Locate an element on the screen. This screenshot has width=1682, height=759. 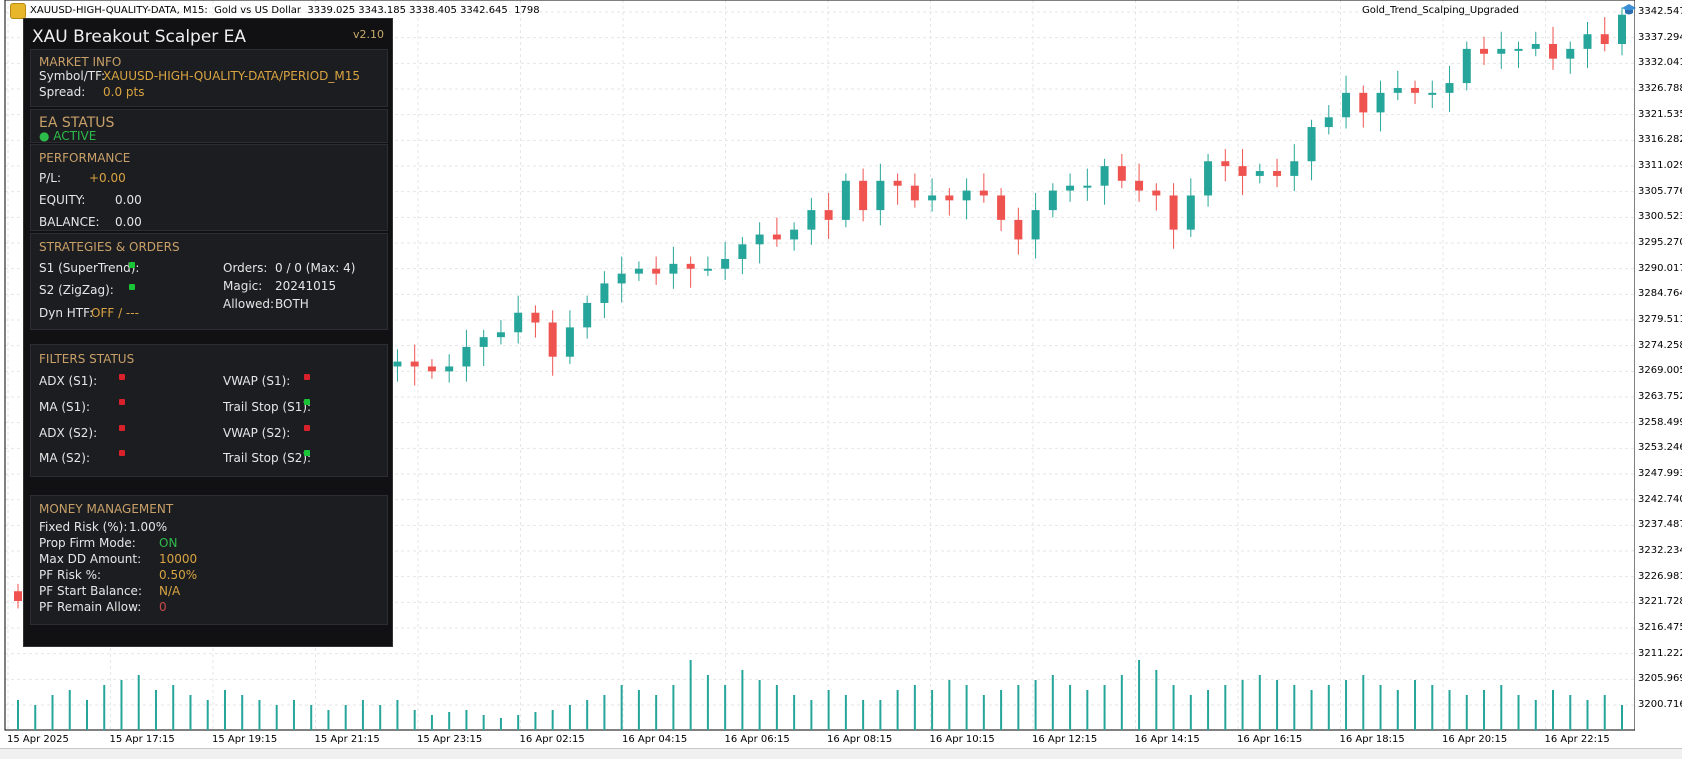
ma-s2-label: MA (S2): is located at coordinates (65, 458).